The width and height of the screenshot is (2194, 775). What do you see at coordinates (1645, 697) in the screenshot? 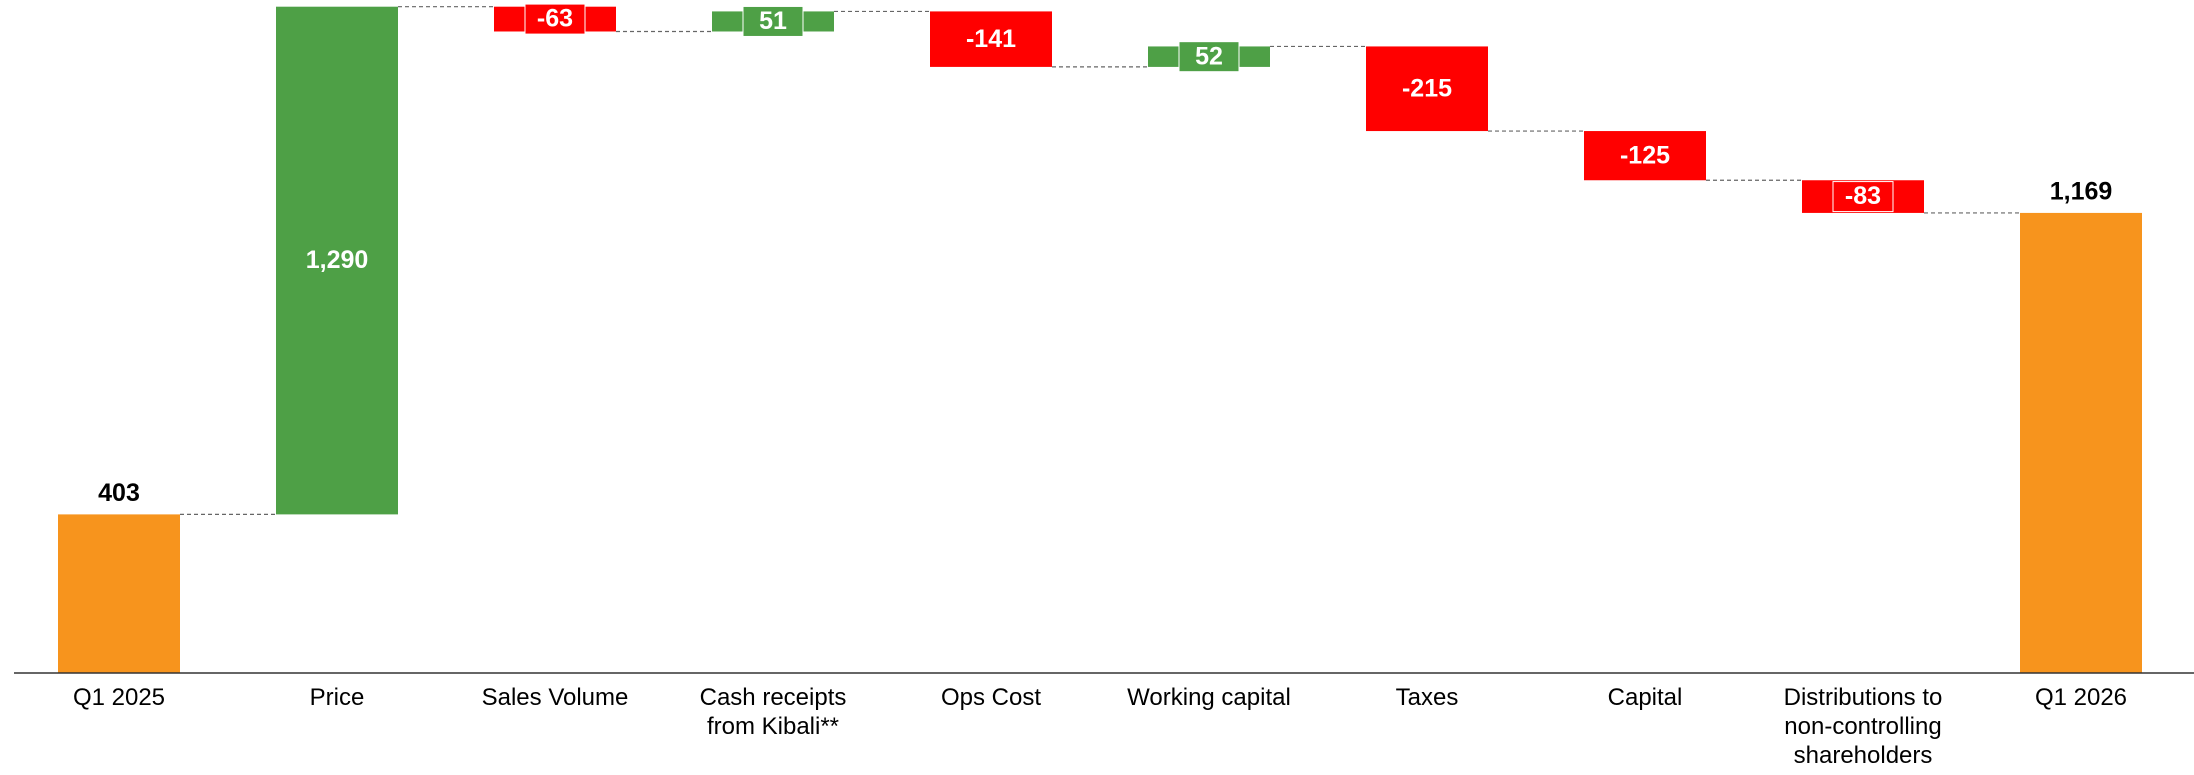
I see `x-tick-label: Capital` at bounding box center [1645, 697].